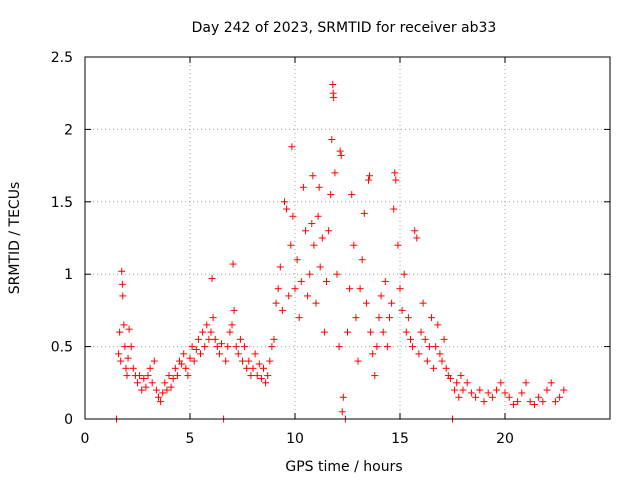 This screenshot has width=640, height=480. Describe the element at coordinates (62, 58) in the screenshot. I see `y-tick-label: 2.5` at that location.